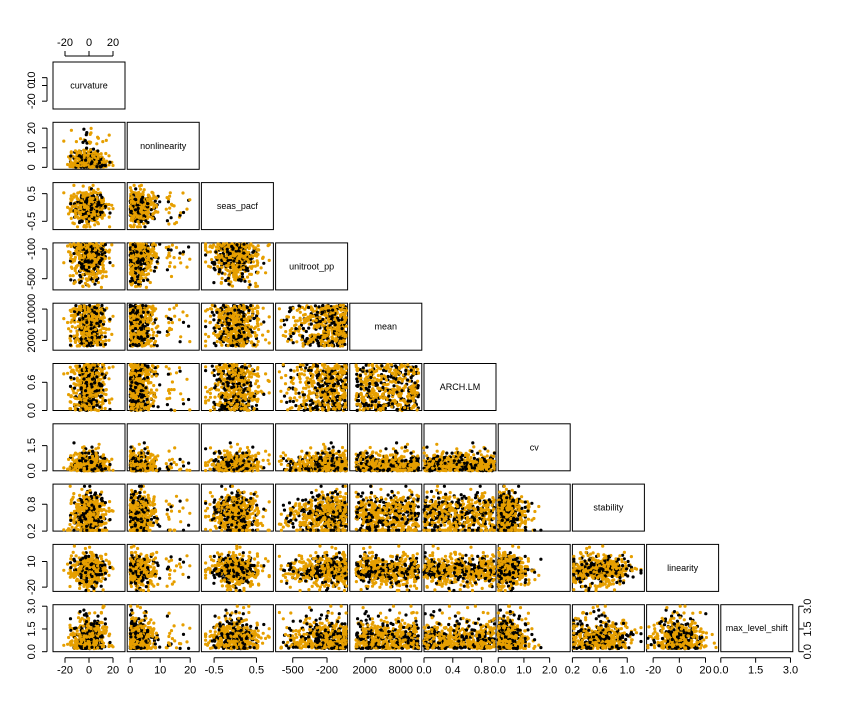 The image size is (850, 708). What do you see at coordinates (311, 266) in the screenshot?
I see `variable-label: unitroot_pp` at bounding box center [311, 266].